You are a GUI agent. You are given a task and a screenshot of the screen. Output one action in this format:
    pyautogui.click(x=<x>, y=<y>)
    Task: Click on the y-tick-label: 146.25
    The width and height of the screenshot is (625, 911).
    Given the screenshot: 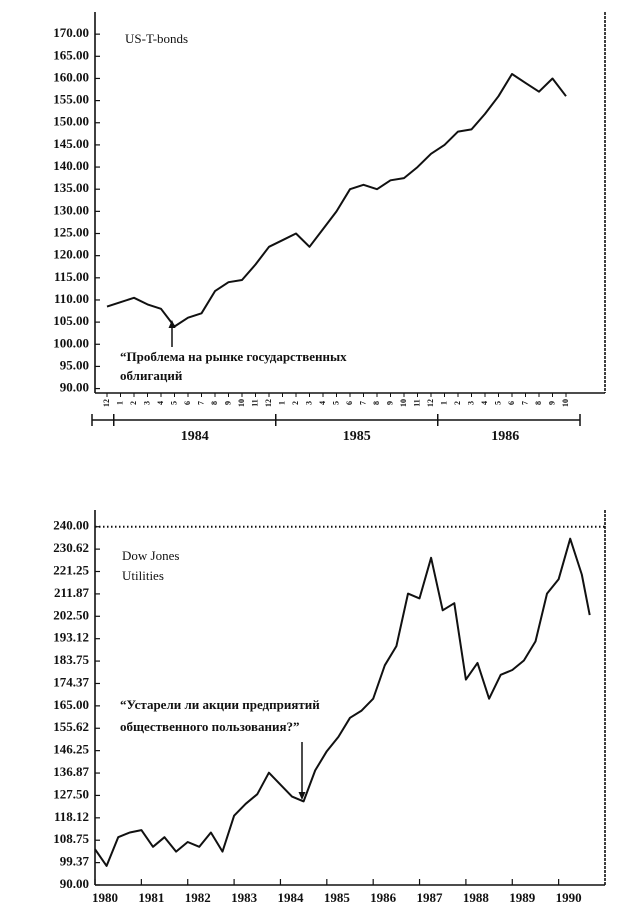 What is the action you would take?
    pyautogui.click(x=71, y=749)
    